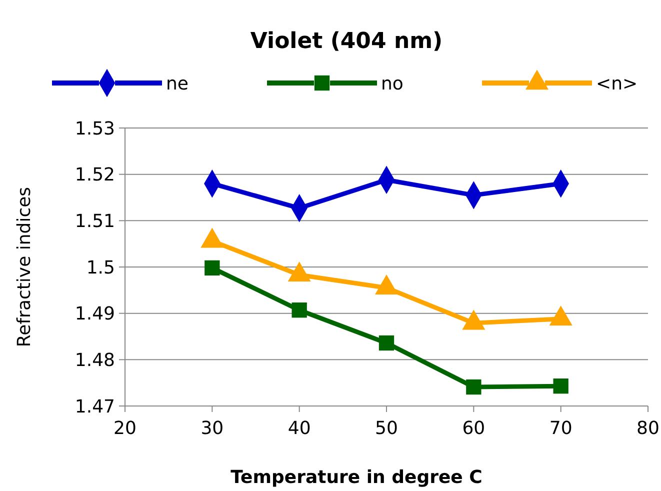 The image size is (661, 491). I want to click on y-tick-label: 1.48, so click(94, 360).